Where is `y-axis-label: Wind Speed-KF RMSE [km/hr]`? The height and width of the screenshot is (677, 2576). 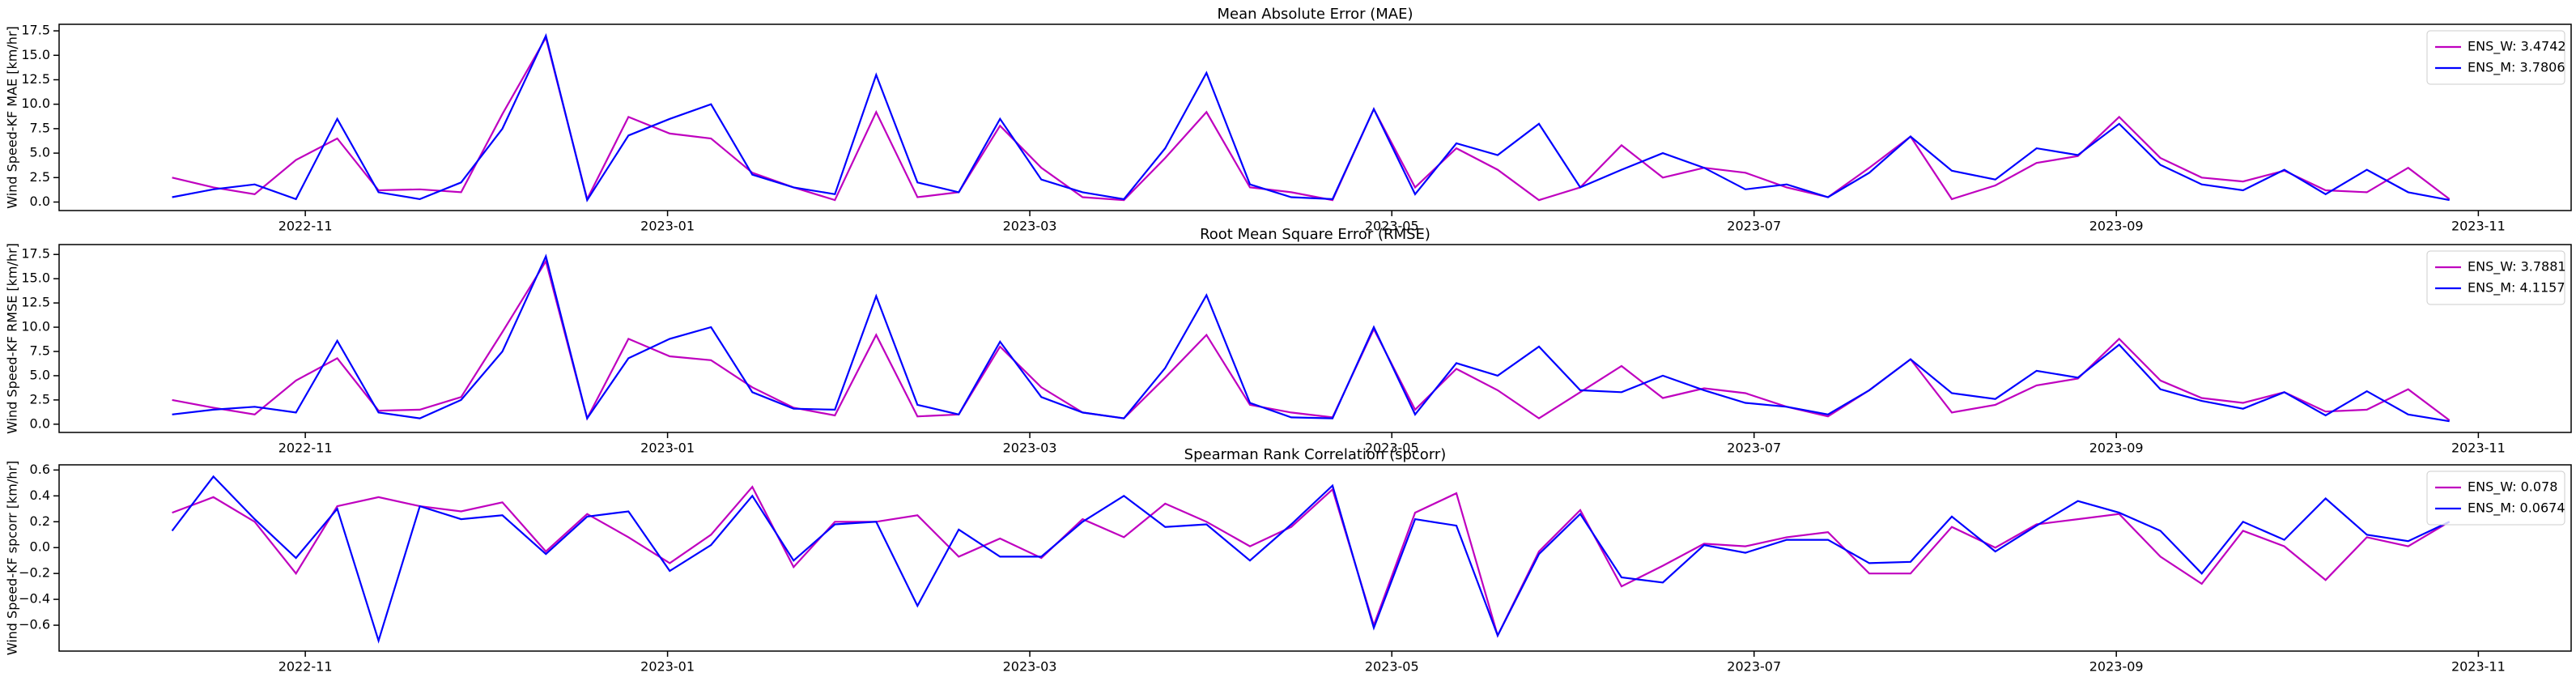 y-axis-label: Wind Speed-KF RMSE [km/hr] is located at coordinates (13, 338).